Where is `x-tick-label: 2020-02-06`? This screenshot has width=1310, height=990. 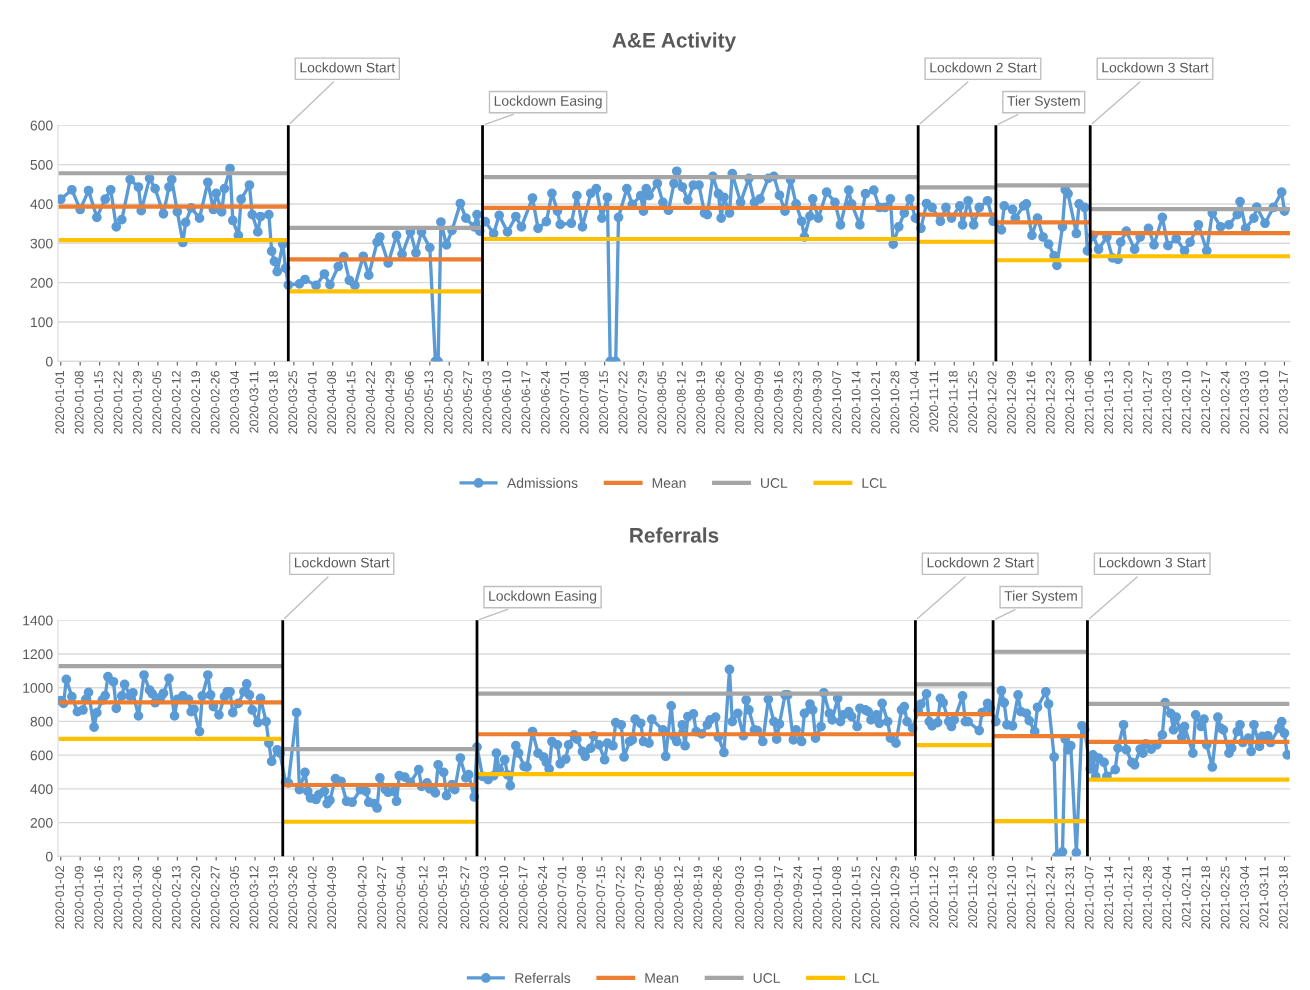
x-tick-label: 2020-02-06 is located at coordinates (157, 897).